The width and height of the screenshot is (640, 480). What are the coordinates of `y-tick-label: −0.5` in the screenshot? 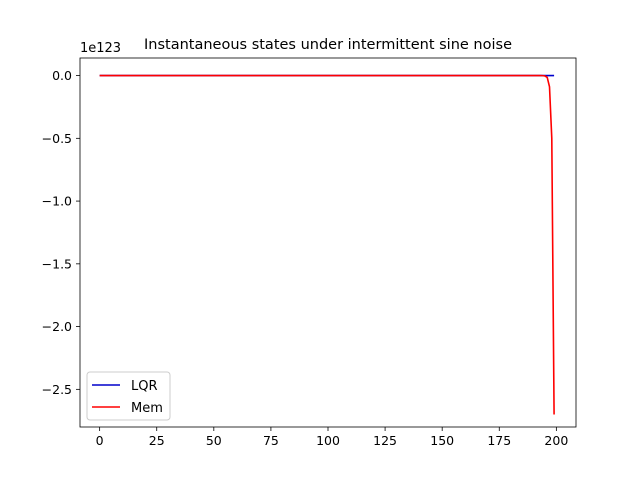 It's located at (57, 138).